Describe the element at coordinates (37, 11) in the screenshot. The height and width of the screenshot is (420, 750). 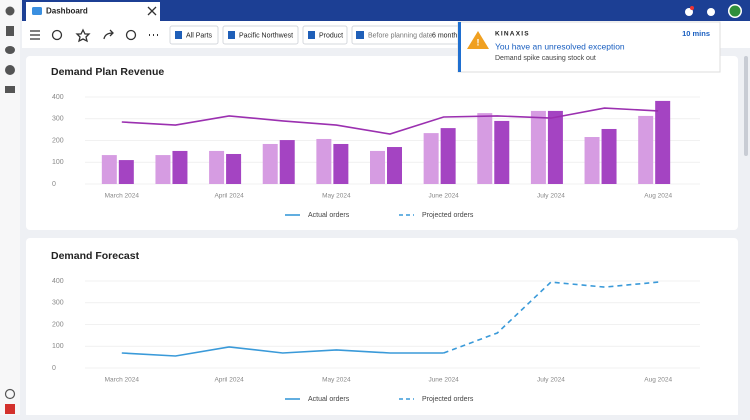
I see `tab-icon` at that location.